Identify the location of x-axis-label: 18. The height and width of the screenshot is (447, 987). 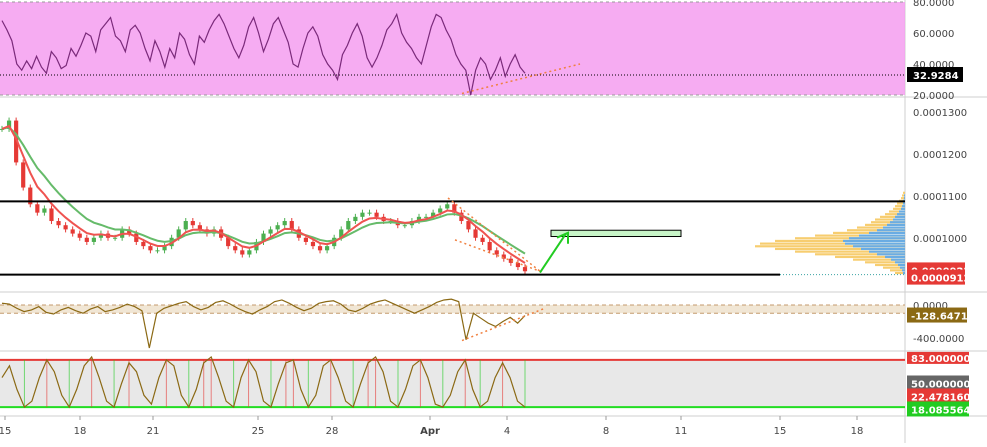
(80, 431).